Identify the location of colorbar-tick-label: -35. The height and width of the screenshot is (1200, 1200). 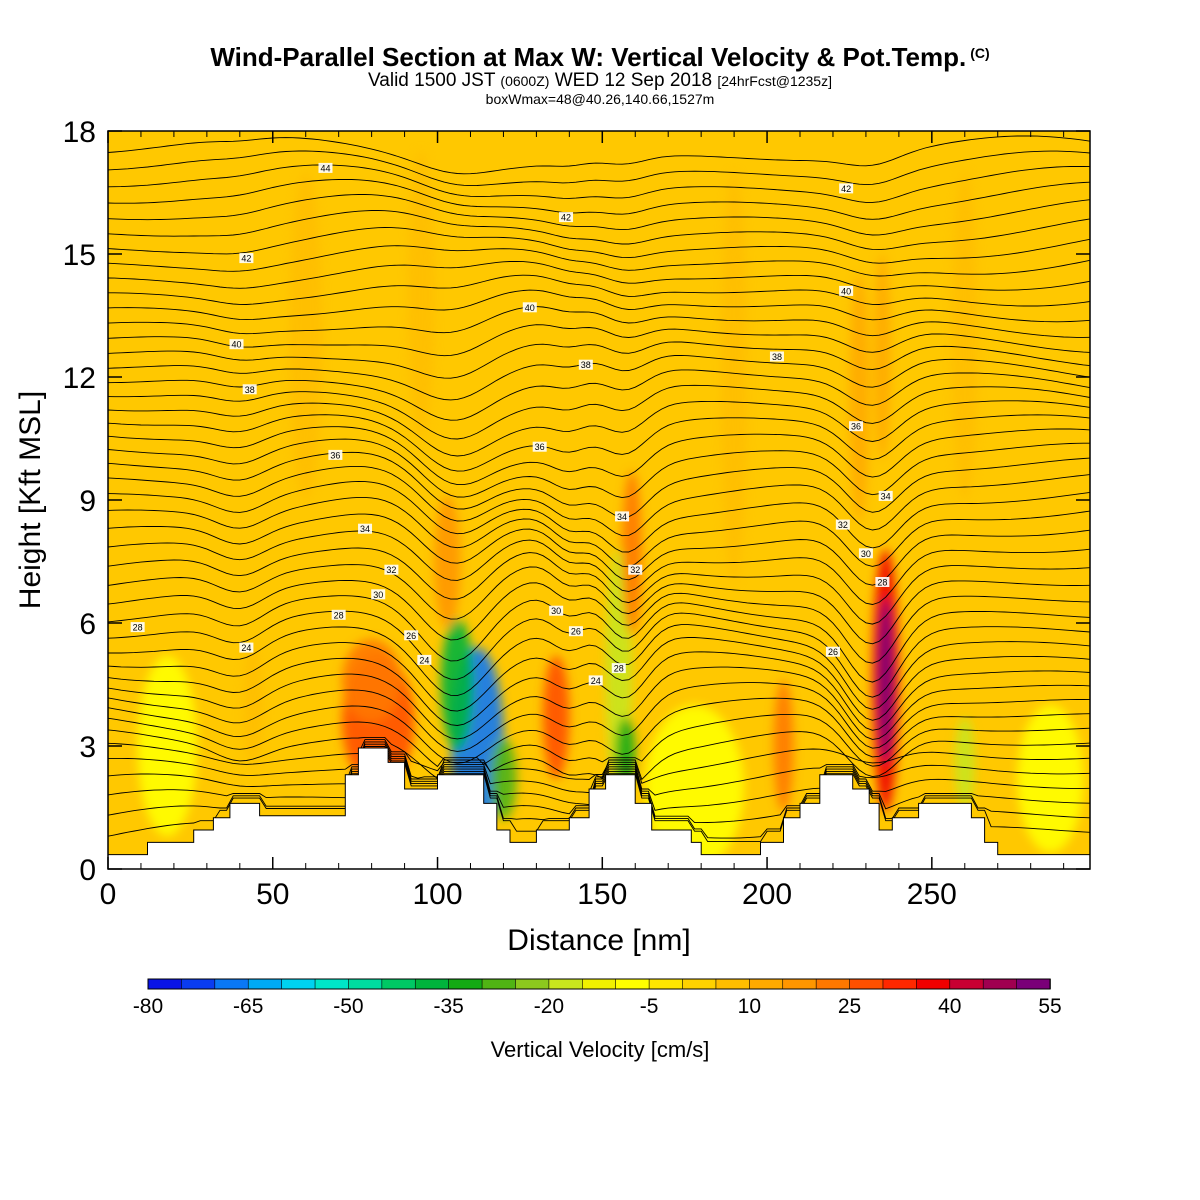
(448, 1006).